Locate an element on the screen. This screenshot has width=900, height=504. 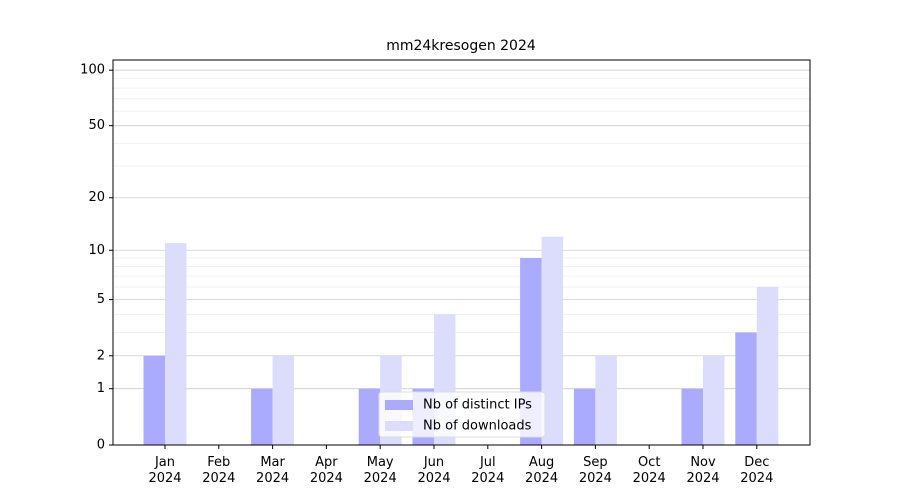
x-tick-label: Sep 2024 is located at coordinates (595, 470).